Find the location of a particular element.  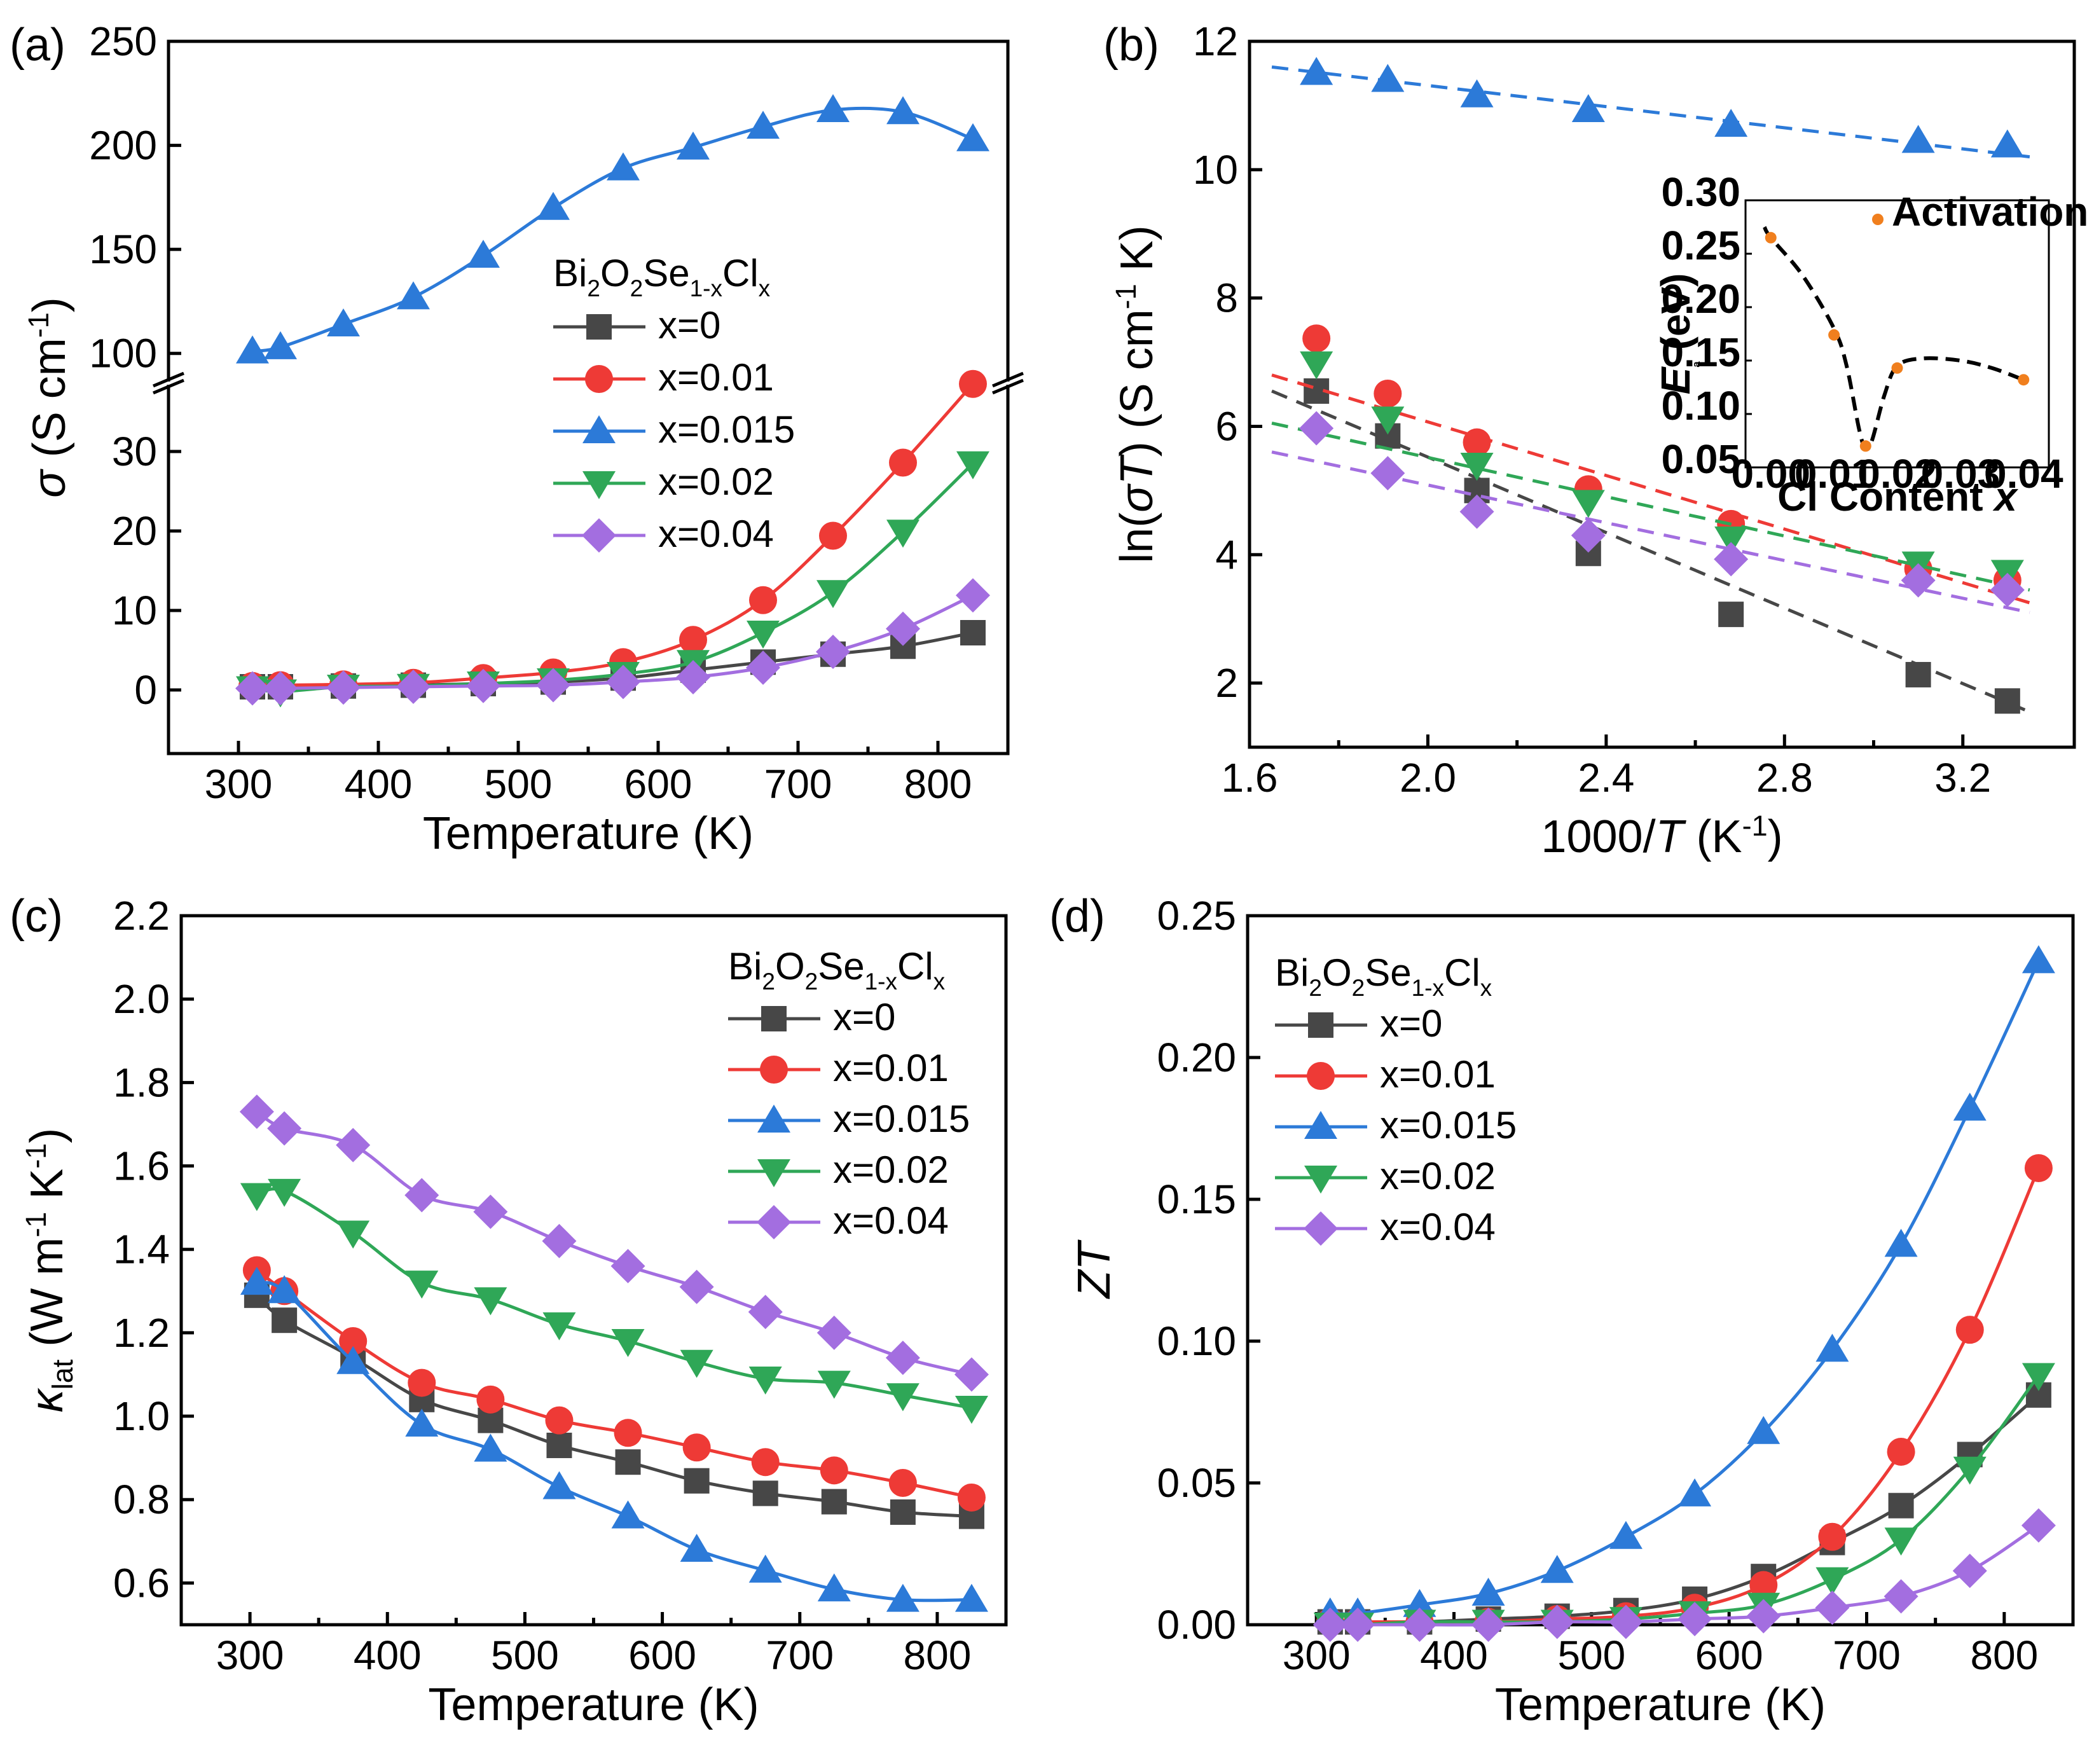

y-tick-label: 2 is located at coordinates (1226, 683).